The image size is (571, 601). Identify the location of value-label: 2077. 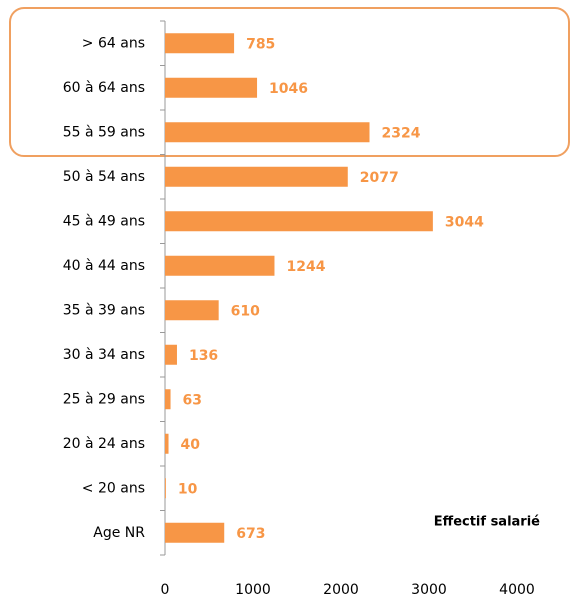
(379, 178).